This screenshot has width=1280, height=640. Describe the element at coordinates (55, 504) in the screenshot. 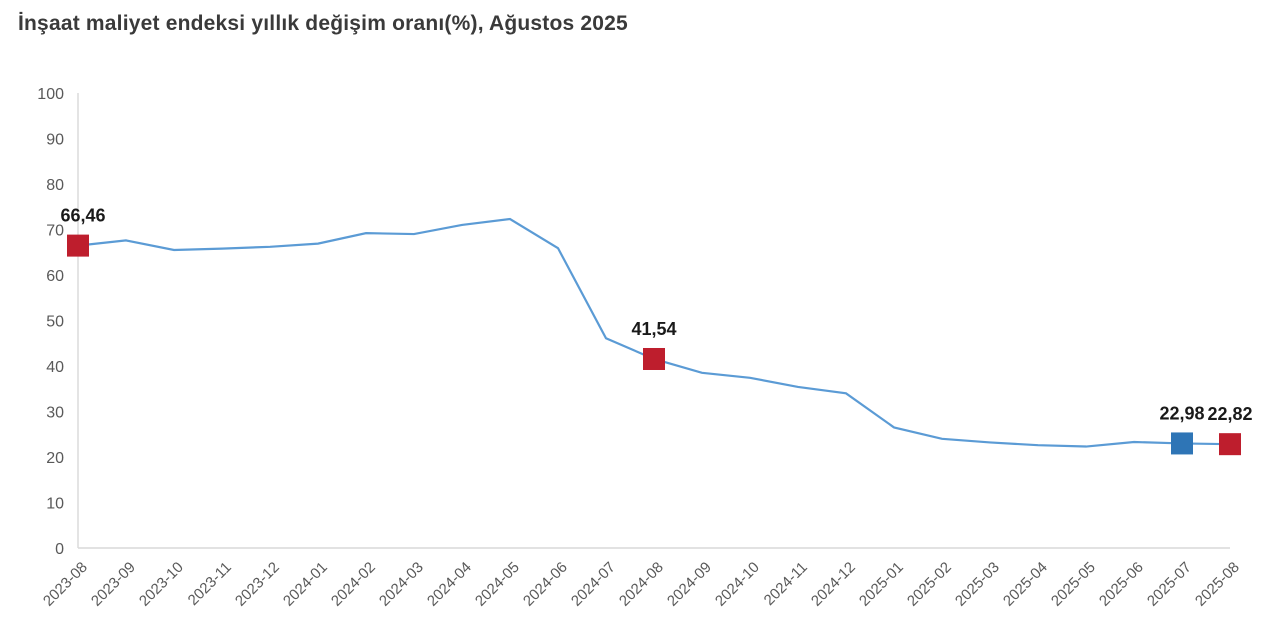

I see `y-tick-label: 10` at that location.